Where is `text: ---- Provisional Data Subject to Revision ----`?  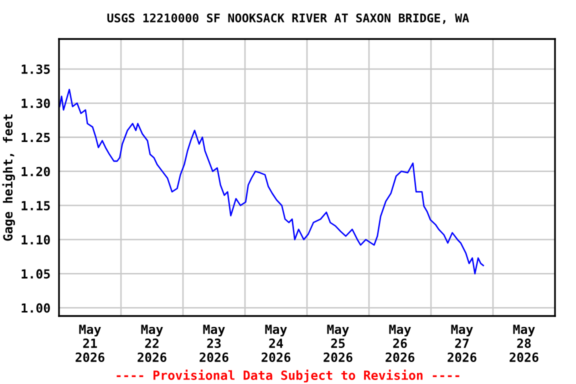 text: ---- Provisional Data Subject to Revision ---- is located at coordinates (288, 376).